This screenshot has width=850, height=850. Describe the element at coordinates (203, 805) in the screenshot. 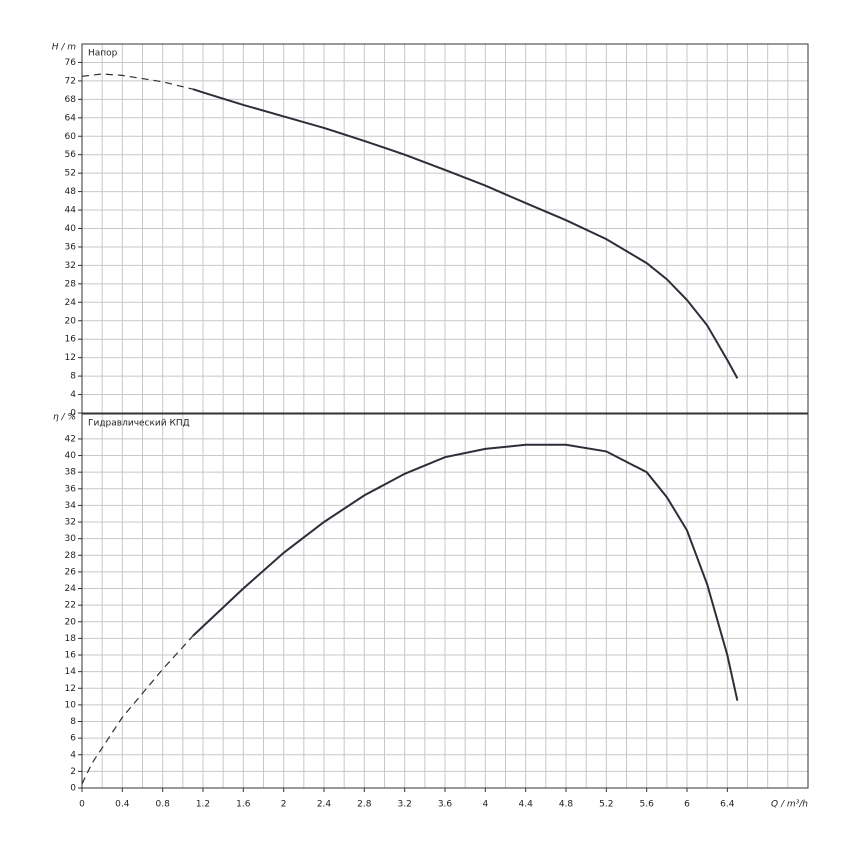

I see `x-tick-label: 1.2` at that location.